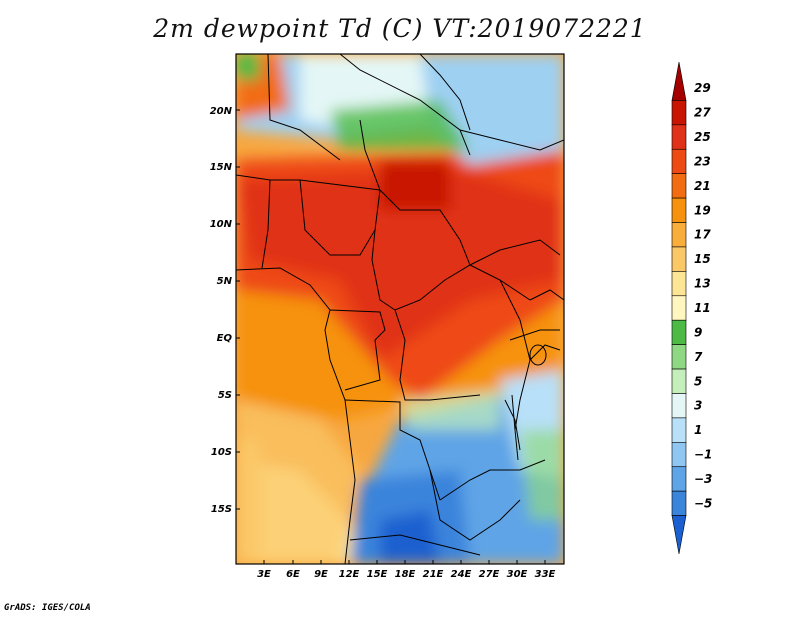 This screenshot has height=618, width=800. Describe the element at coordinates (702, 137) in the screenshot. I see `colorbar-label: 25` at that location.